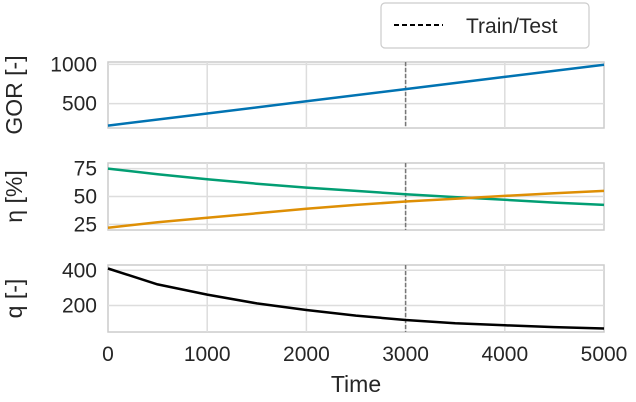 This screenshot has height=402, width=636. Describe the element at coordinates (79, 104) in the screenshot. I see `y-tick-label: 500` at that location.